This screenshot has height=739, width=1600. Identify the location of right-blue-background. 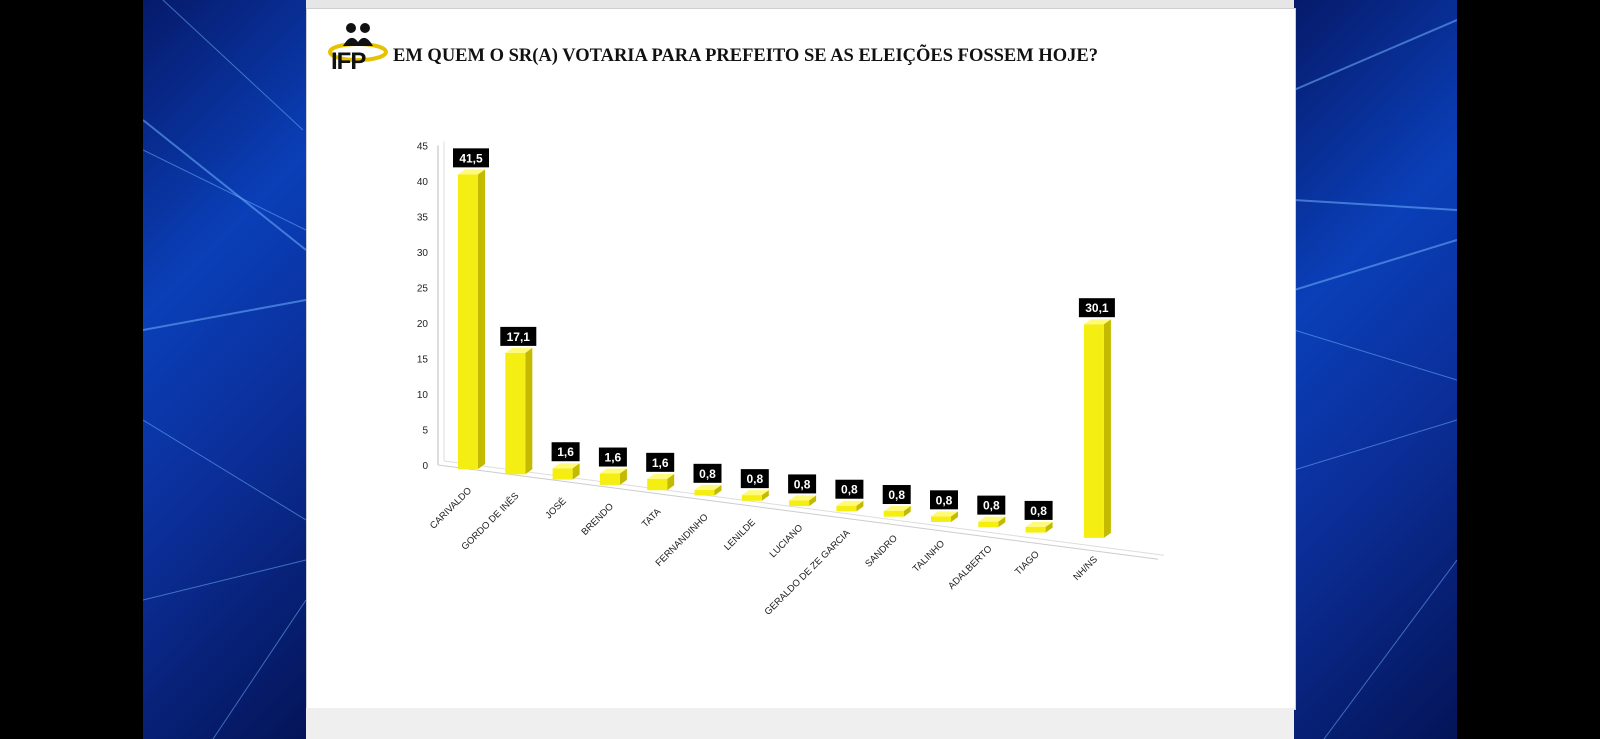
(1375, 369).